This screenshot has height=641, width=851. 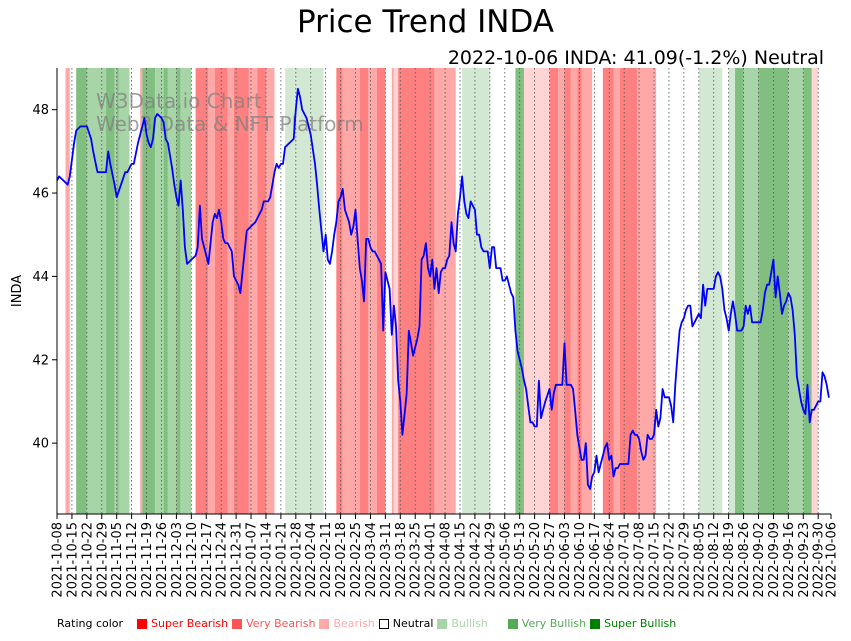 I want to click on legend-label: Very Bullish, so click(x=554, y=623).